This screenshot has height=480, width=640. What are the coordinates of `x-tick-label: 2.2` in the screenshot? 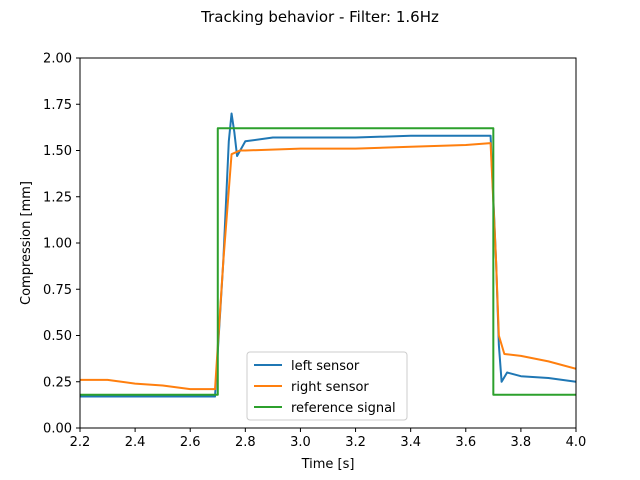 It's located at (80, 442).